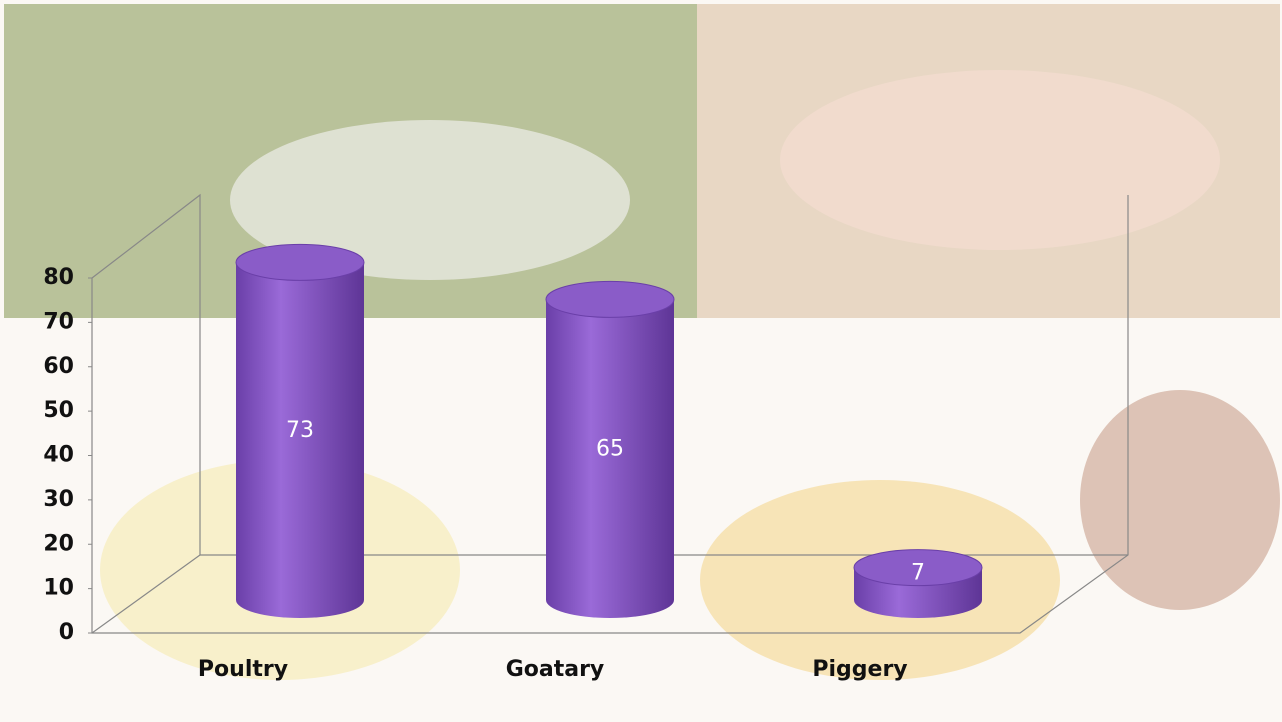  Describe the element at coordinates (610, 449) in the screenshot. I see `data-label: 65` at that location.